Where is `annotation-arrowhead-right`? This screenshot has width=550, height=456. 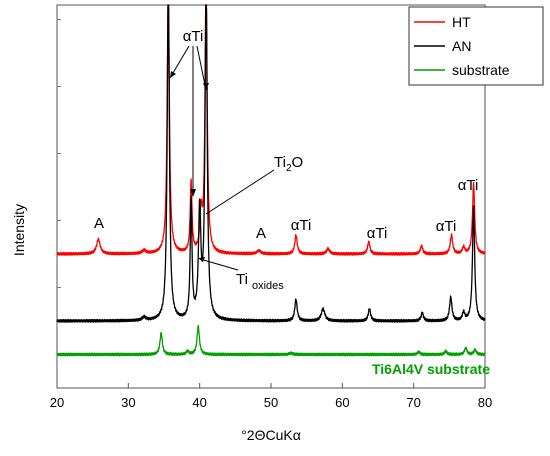
annotation-arrowhead-right is located at coordinates (206, 86).